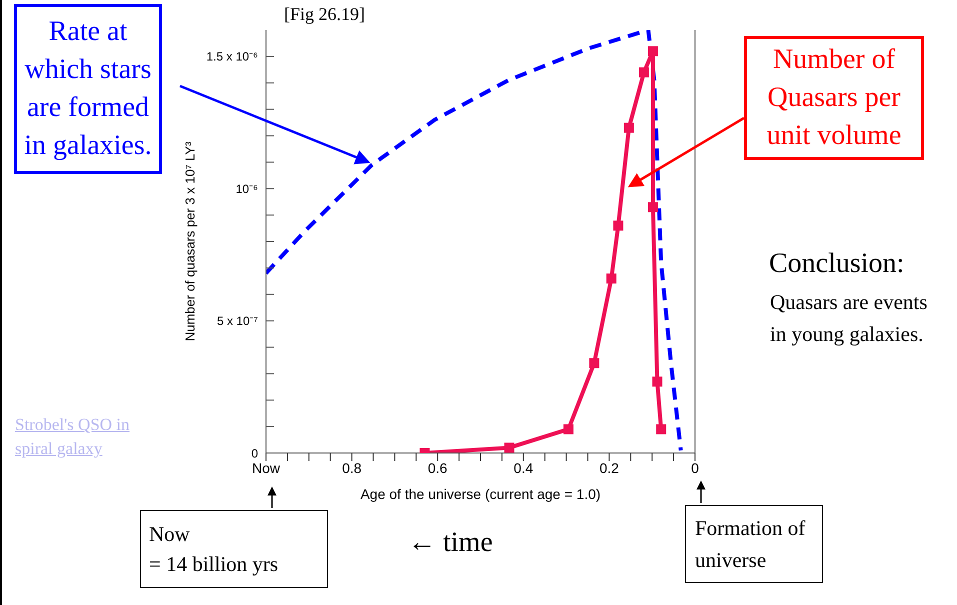 Image resolution: width=957 pixels, height=605 pixels. What do you see at coordinates (324, 14) in the screenshot?
I see `text: [Fig 26.19]` at bounding box center [324, 14].